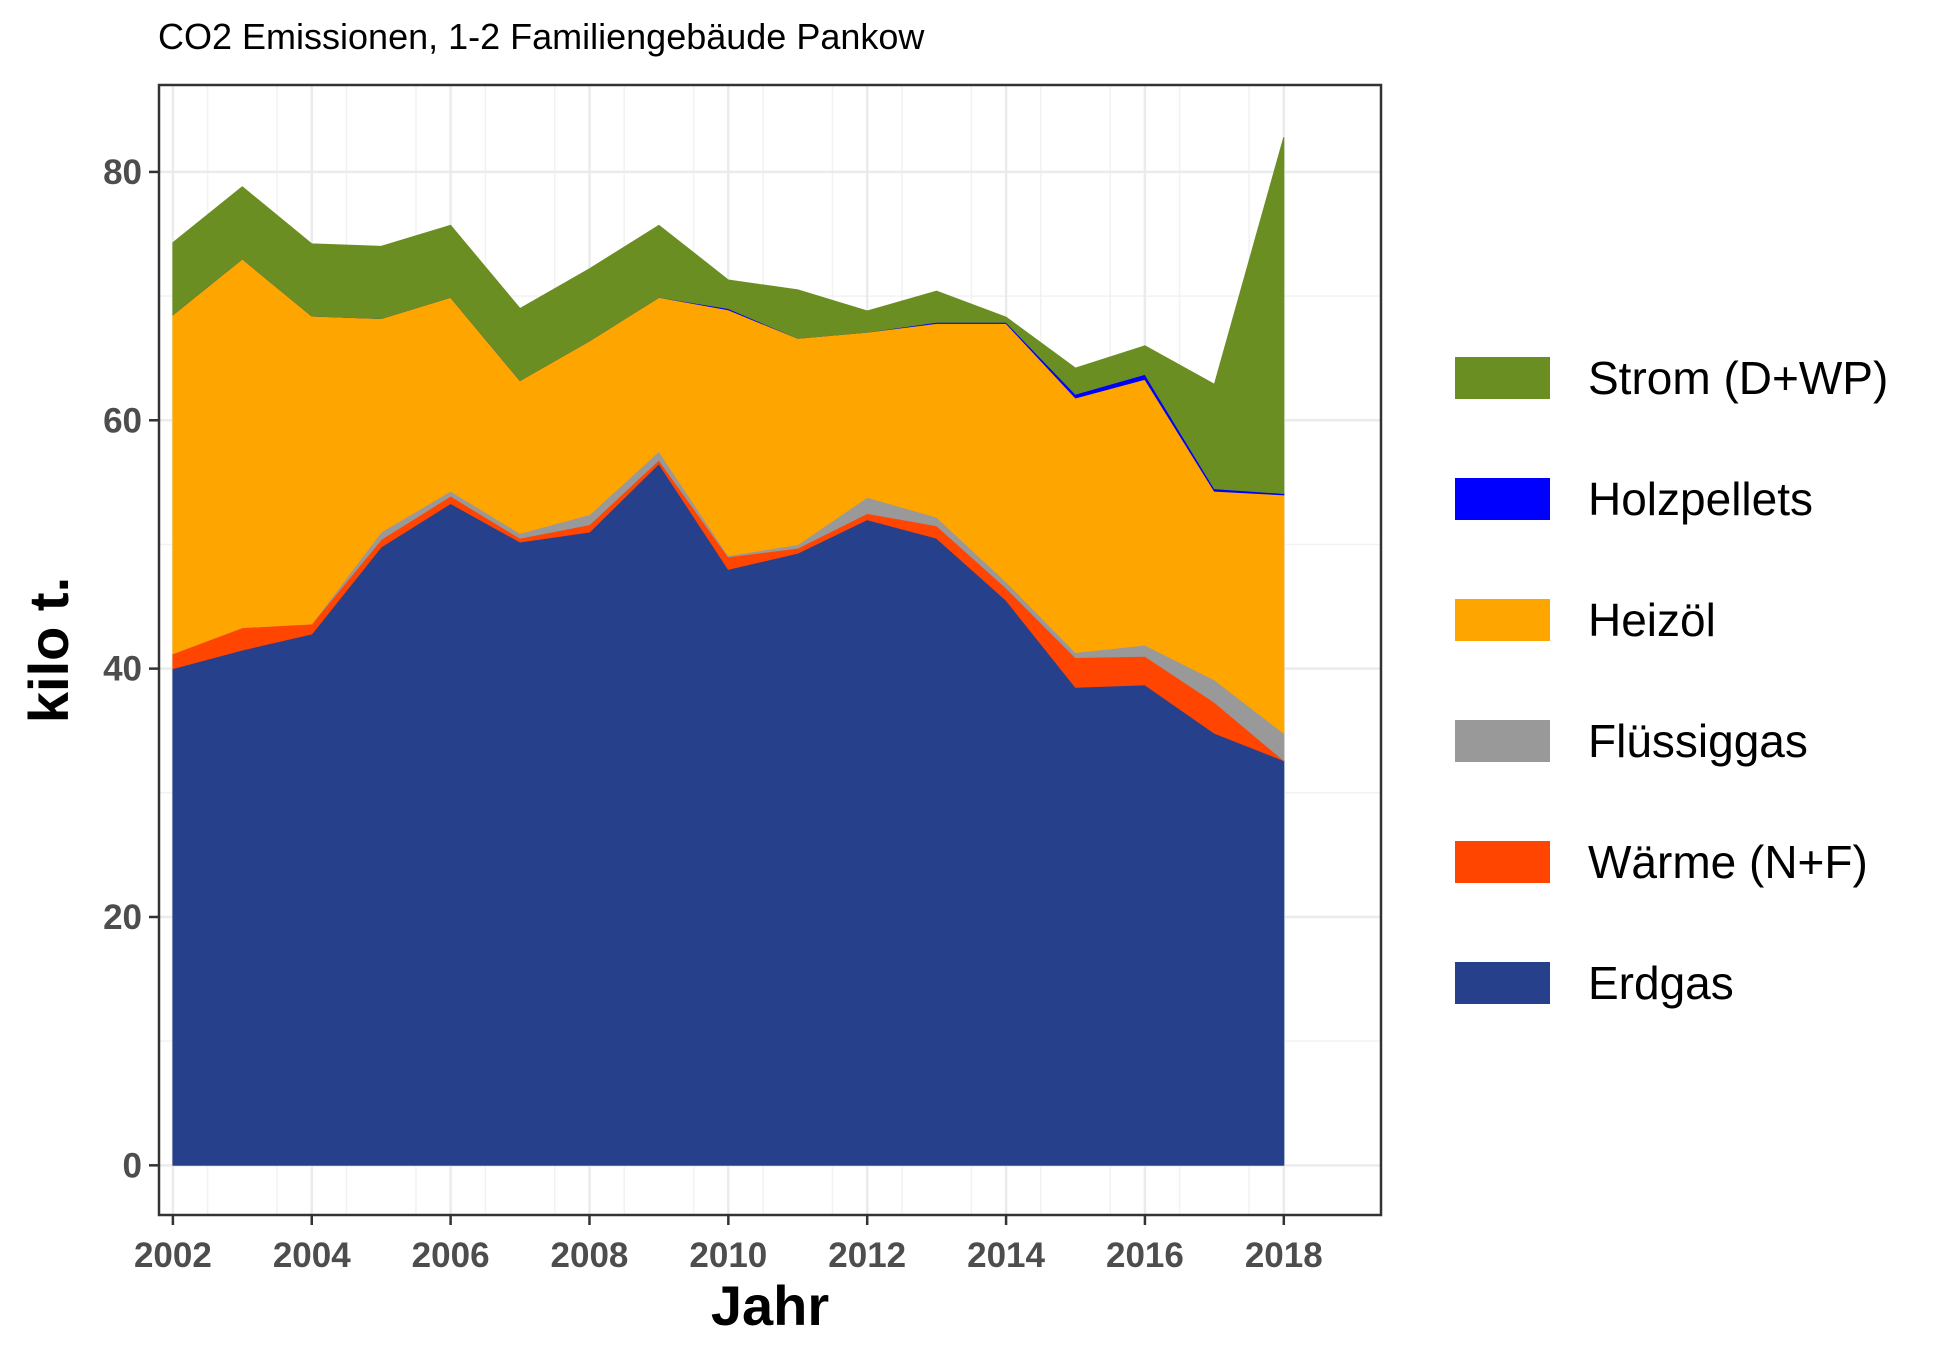 This screenshot has height=1349, width=1950. What do you see at coordinates (132, 1165) in the screenshot?
I see `y-tick-label: 0` at bounding box center [132, 1165].